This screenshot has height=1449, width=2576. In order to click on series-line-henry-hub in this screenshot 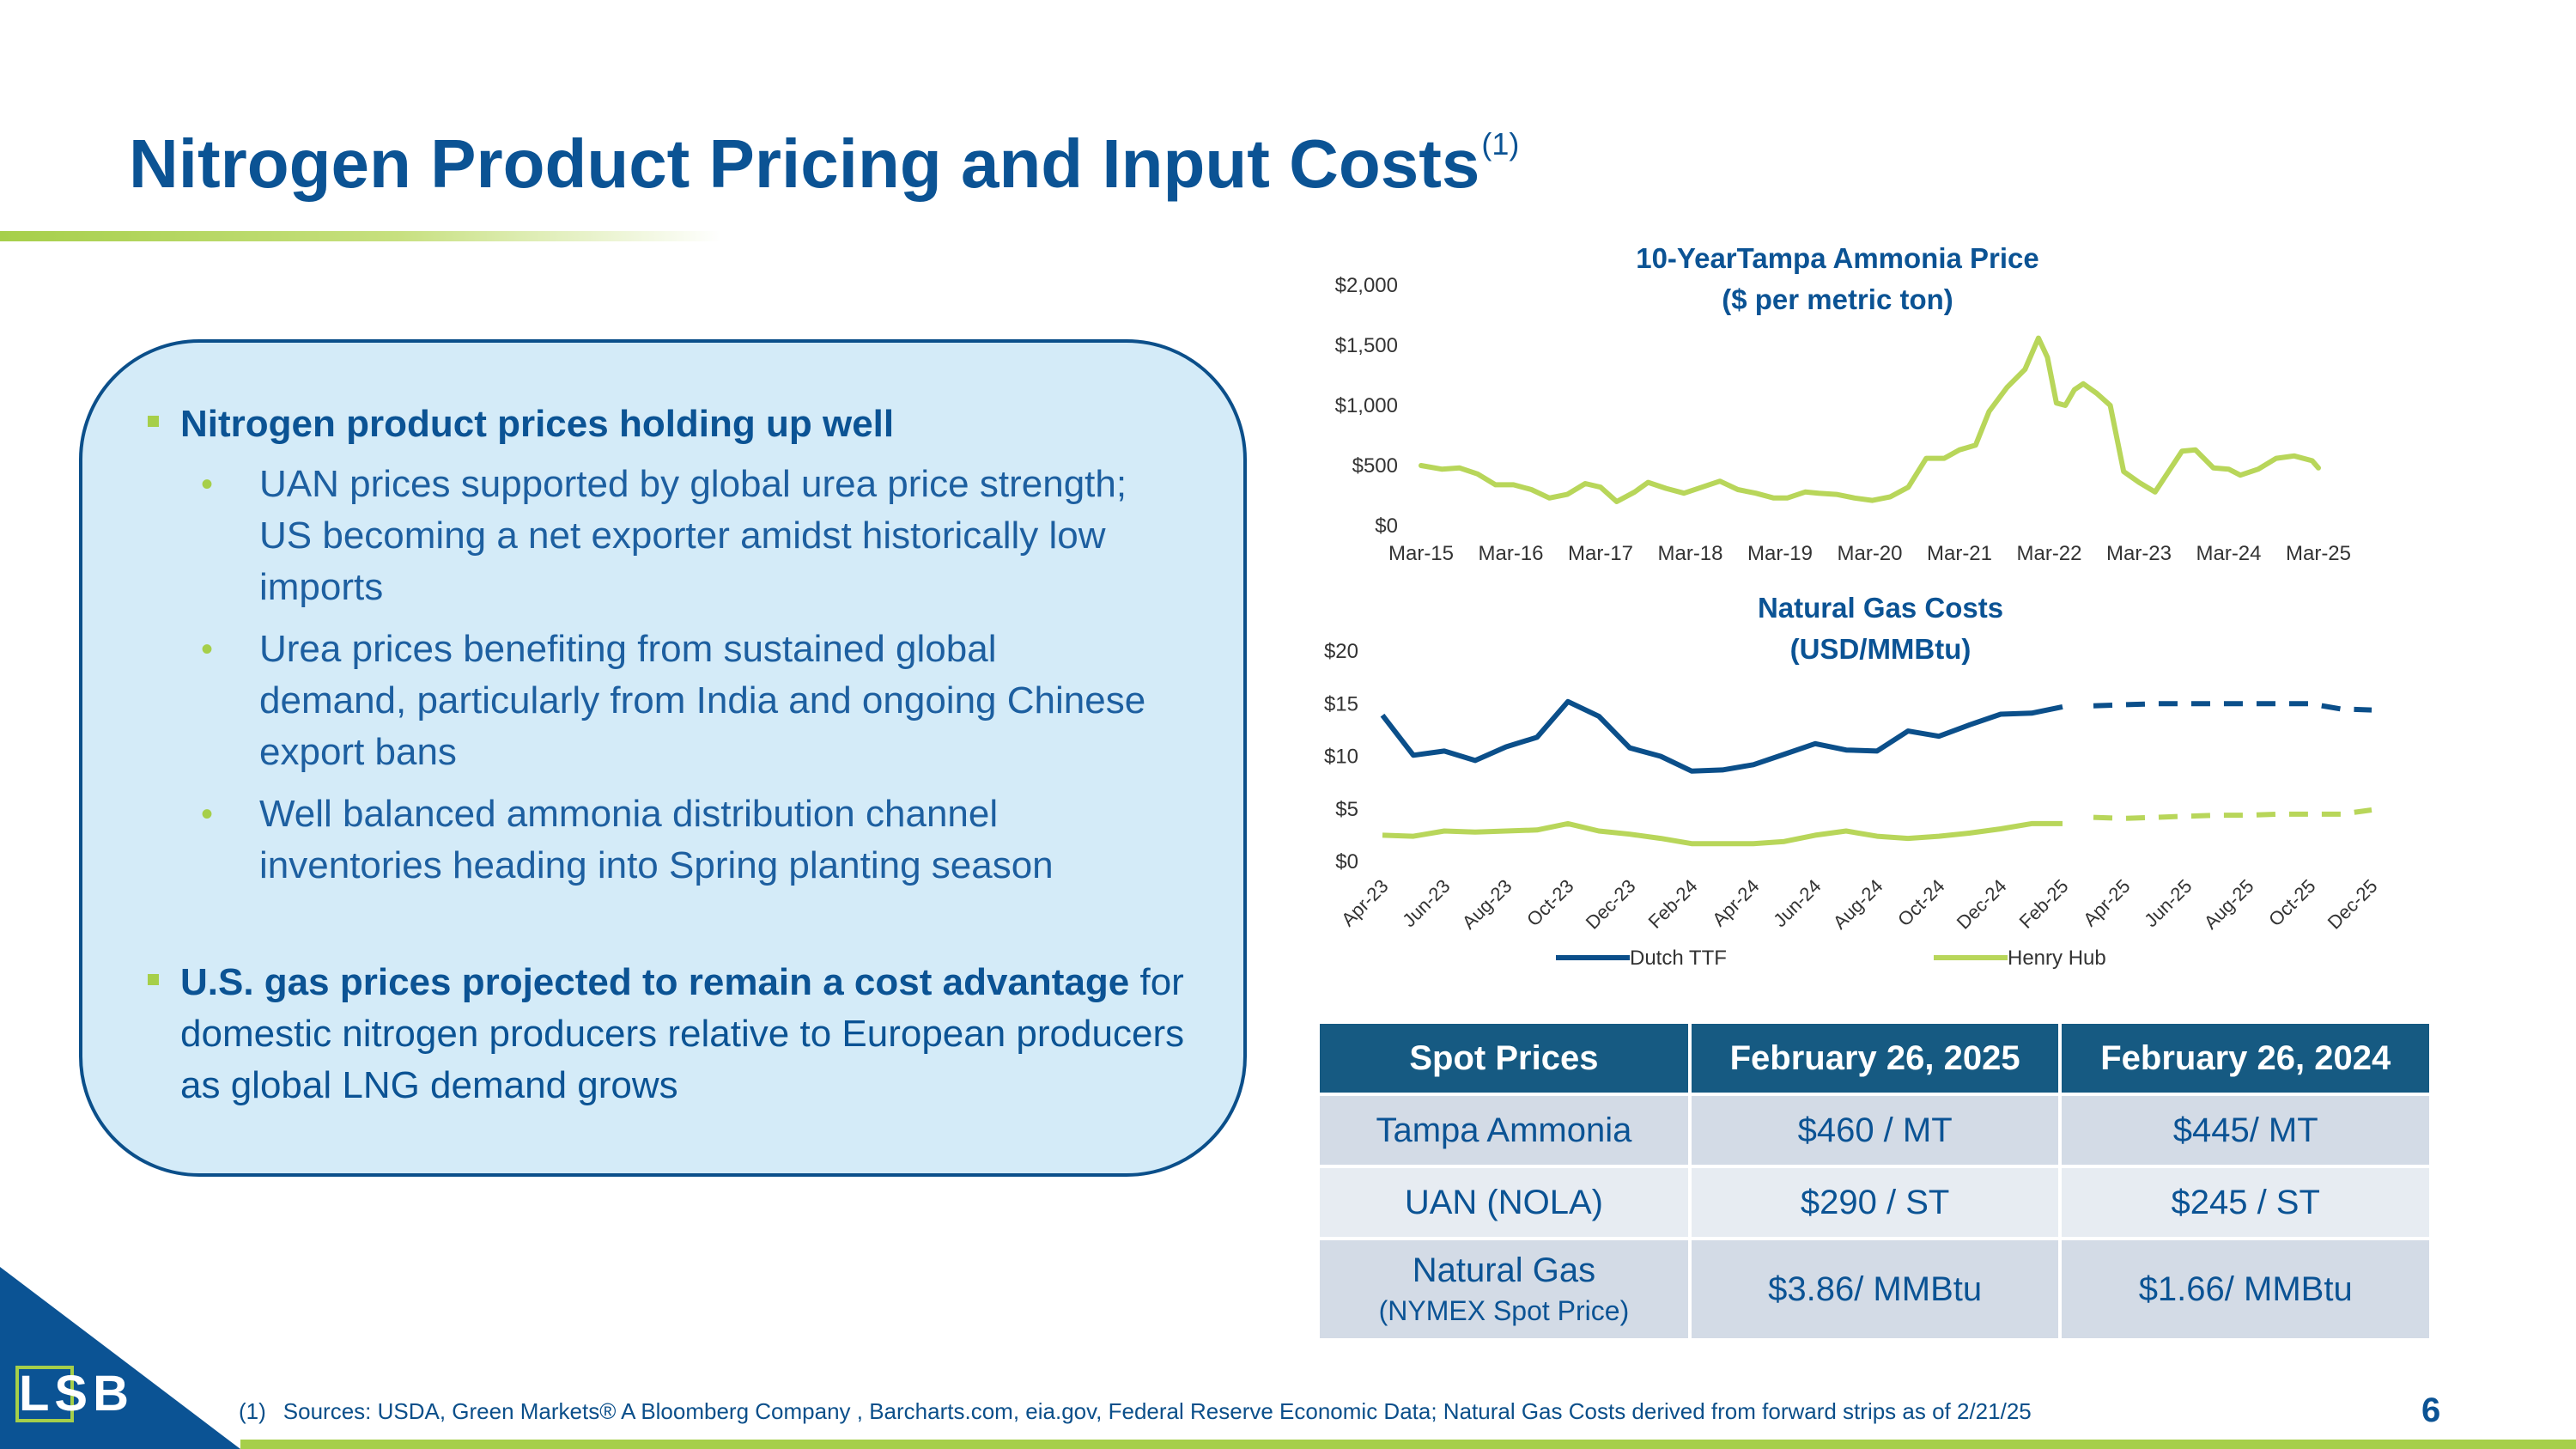, I will do `click(1722, 833)`.